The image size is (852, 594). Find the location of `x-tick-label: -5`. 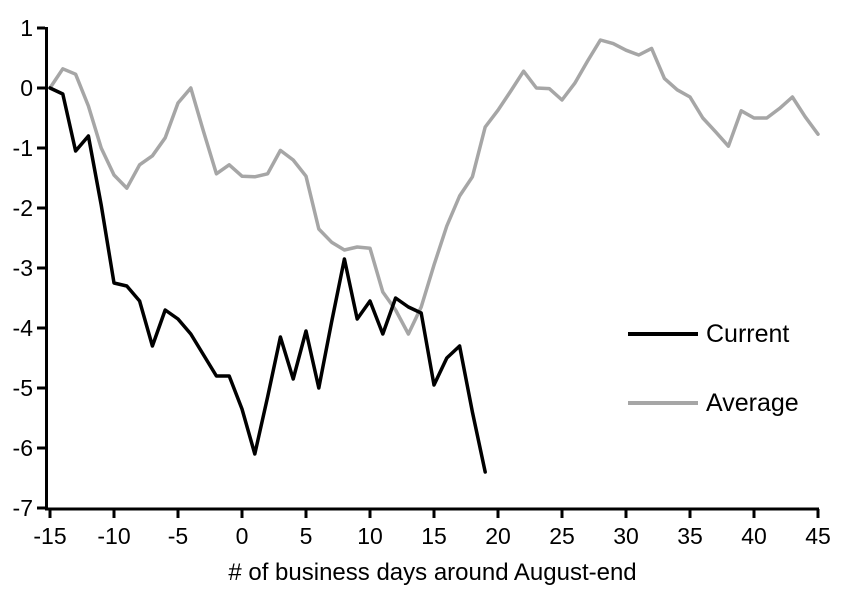

x-tick-label: -5 is located at coordinates (178, 536).